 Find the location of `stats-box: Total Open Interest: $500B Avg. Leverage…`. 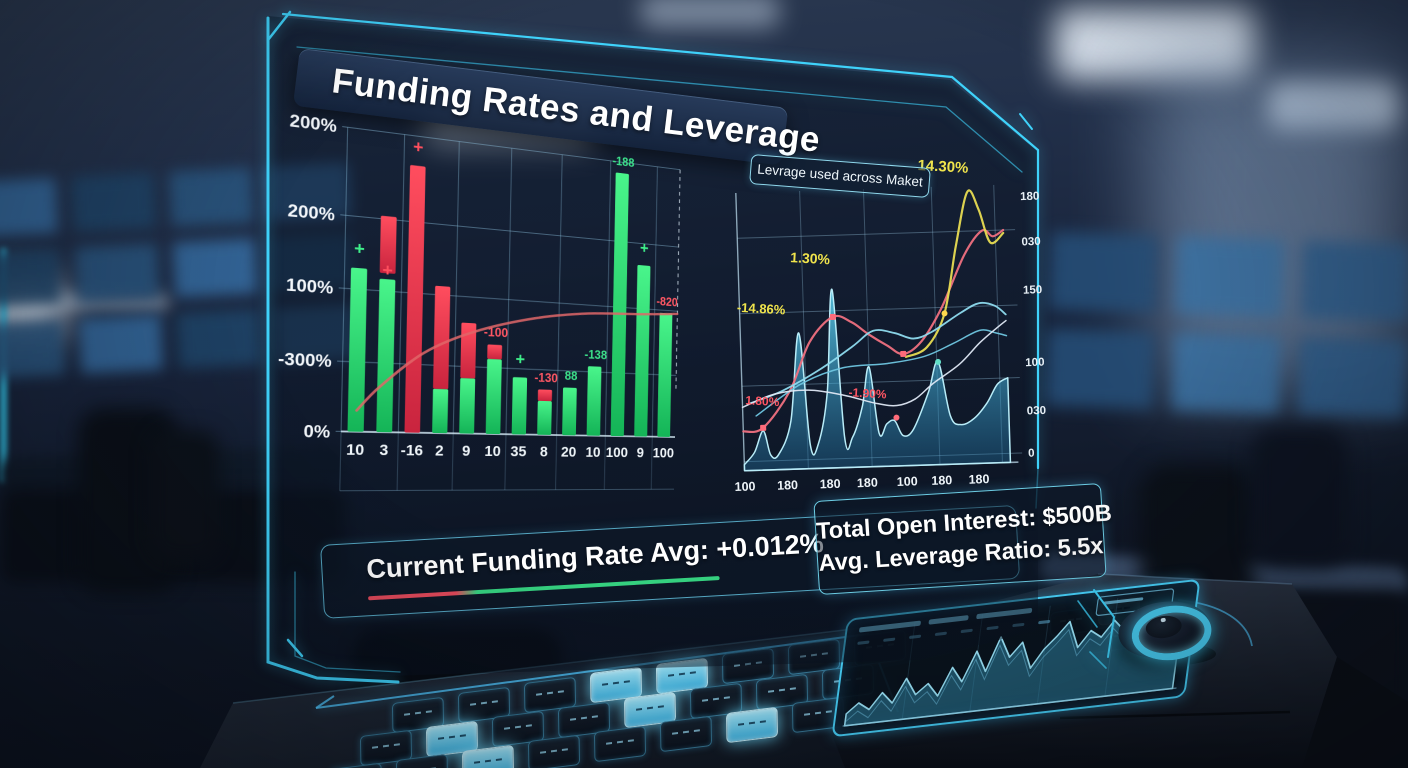

stats-box: Total Open Interest: $500B Avg. Leverage… is located at coordinates (962, 539).